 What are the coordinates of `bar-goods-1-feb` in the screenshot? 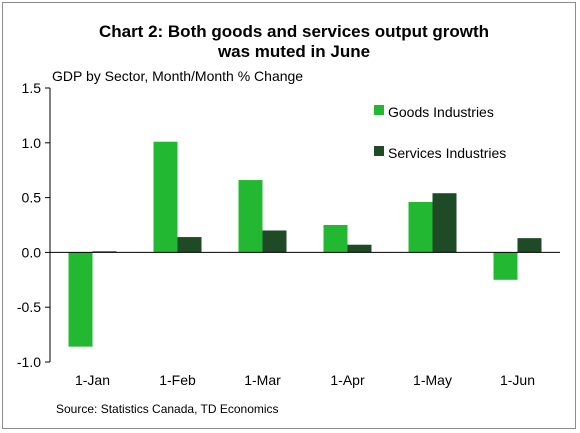 It's located at (165, 197).